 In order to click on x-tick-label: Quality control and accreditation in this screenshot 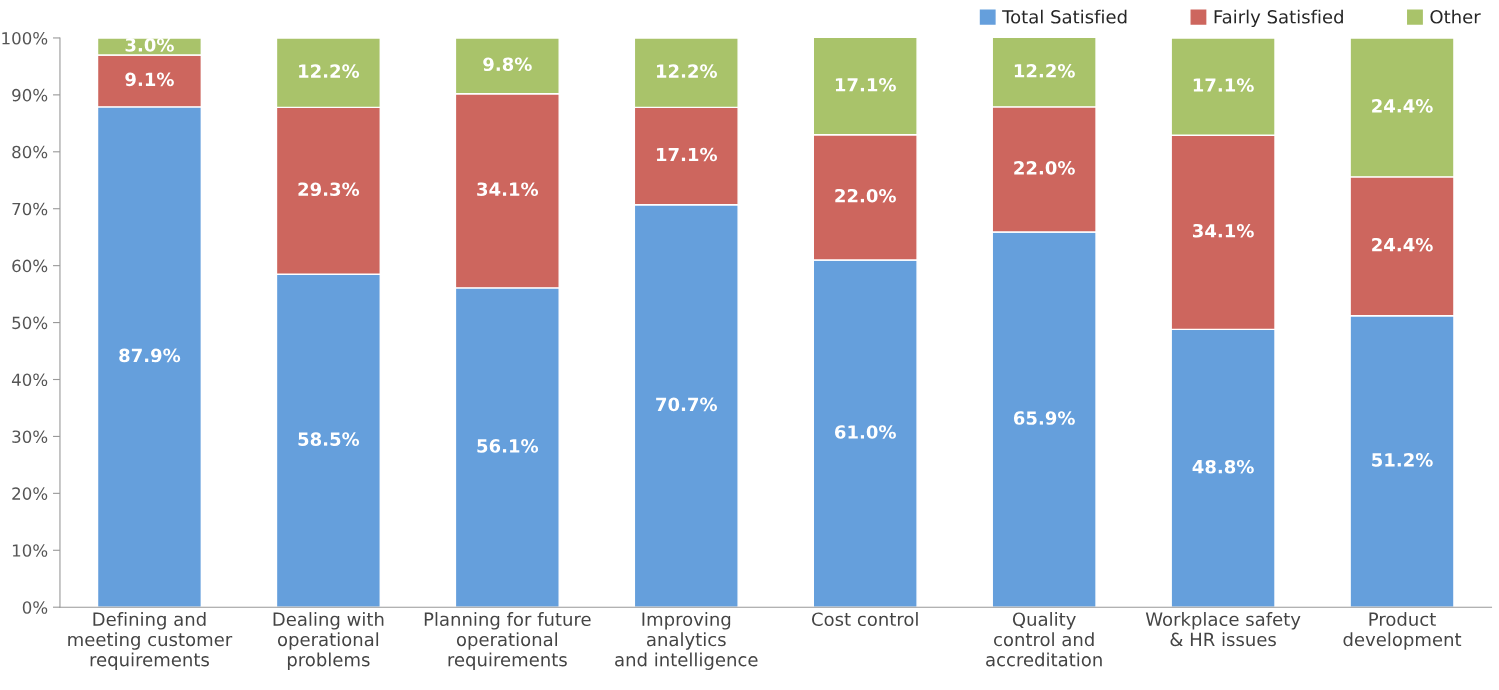, I will do `click(1044, 639)`.